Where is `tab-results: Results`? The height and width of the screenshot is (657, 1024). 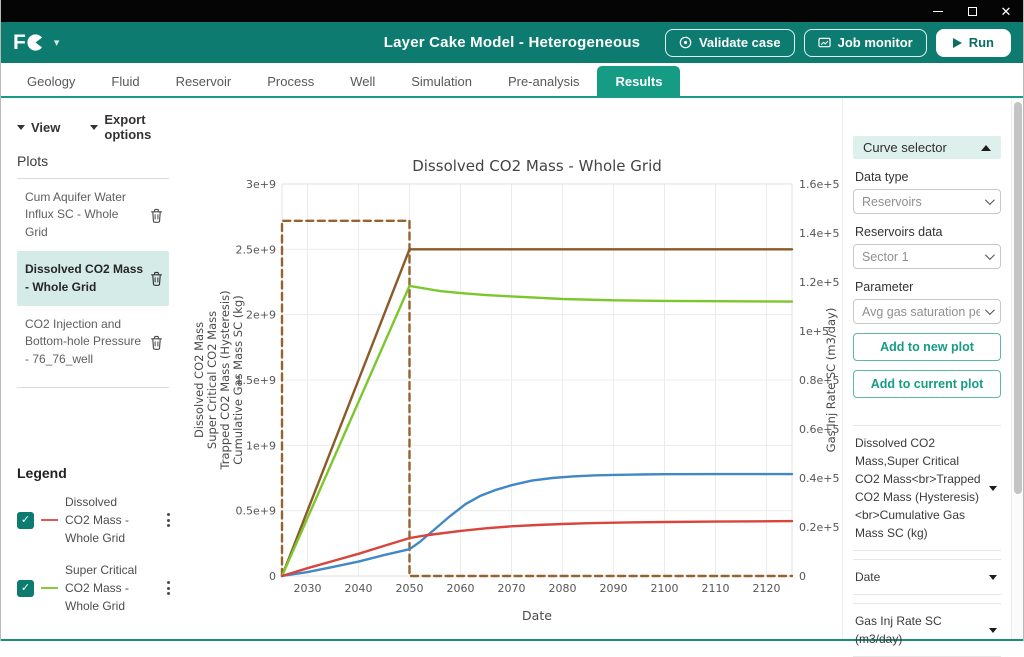
tab-results: Results is located at coordinates (639, 81).